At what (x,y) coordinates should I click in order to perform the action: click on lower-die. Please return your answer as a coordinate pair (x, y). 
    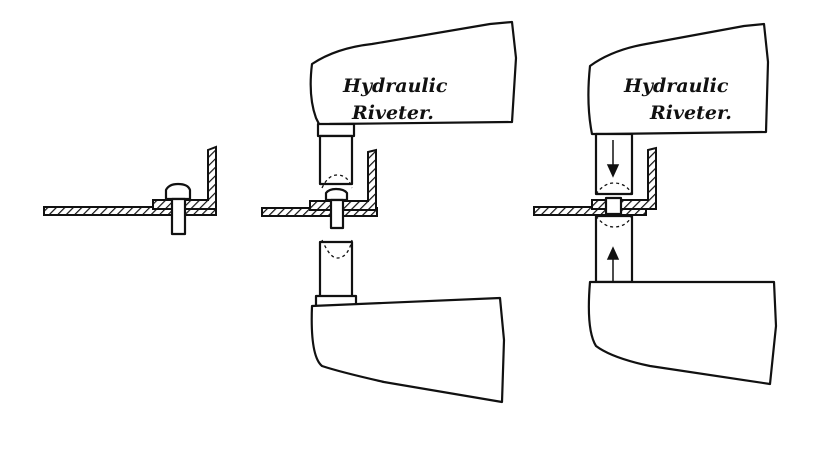
    Looking at the image, I should click on (336, 270).